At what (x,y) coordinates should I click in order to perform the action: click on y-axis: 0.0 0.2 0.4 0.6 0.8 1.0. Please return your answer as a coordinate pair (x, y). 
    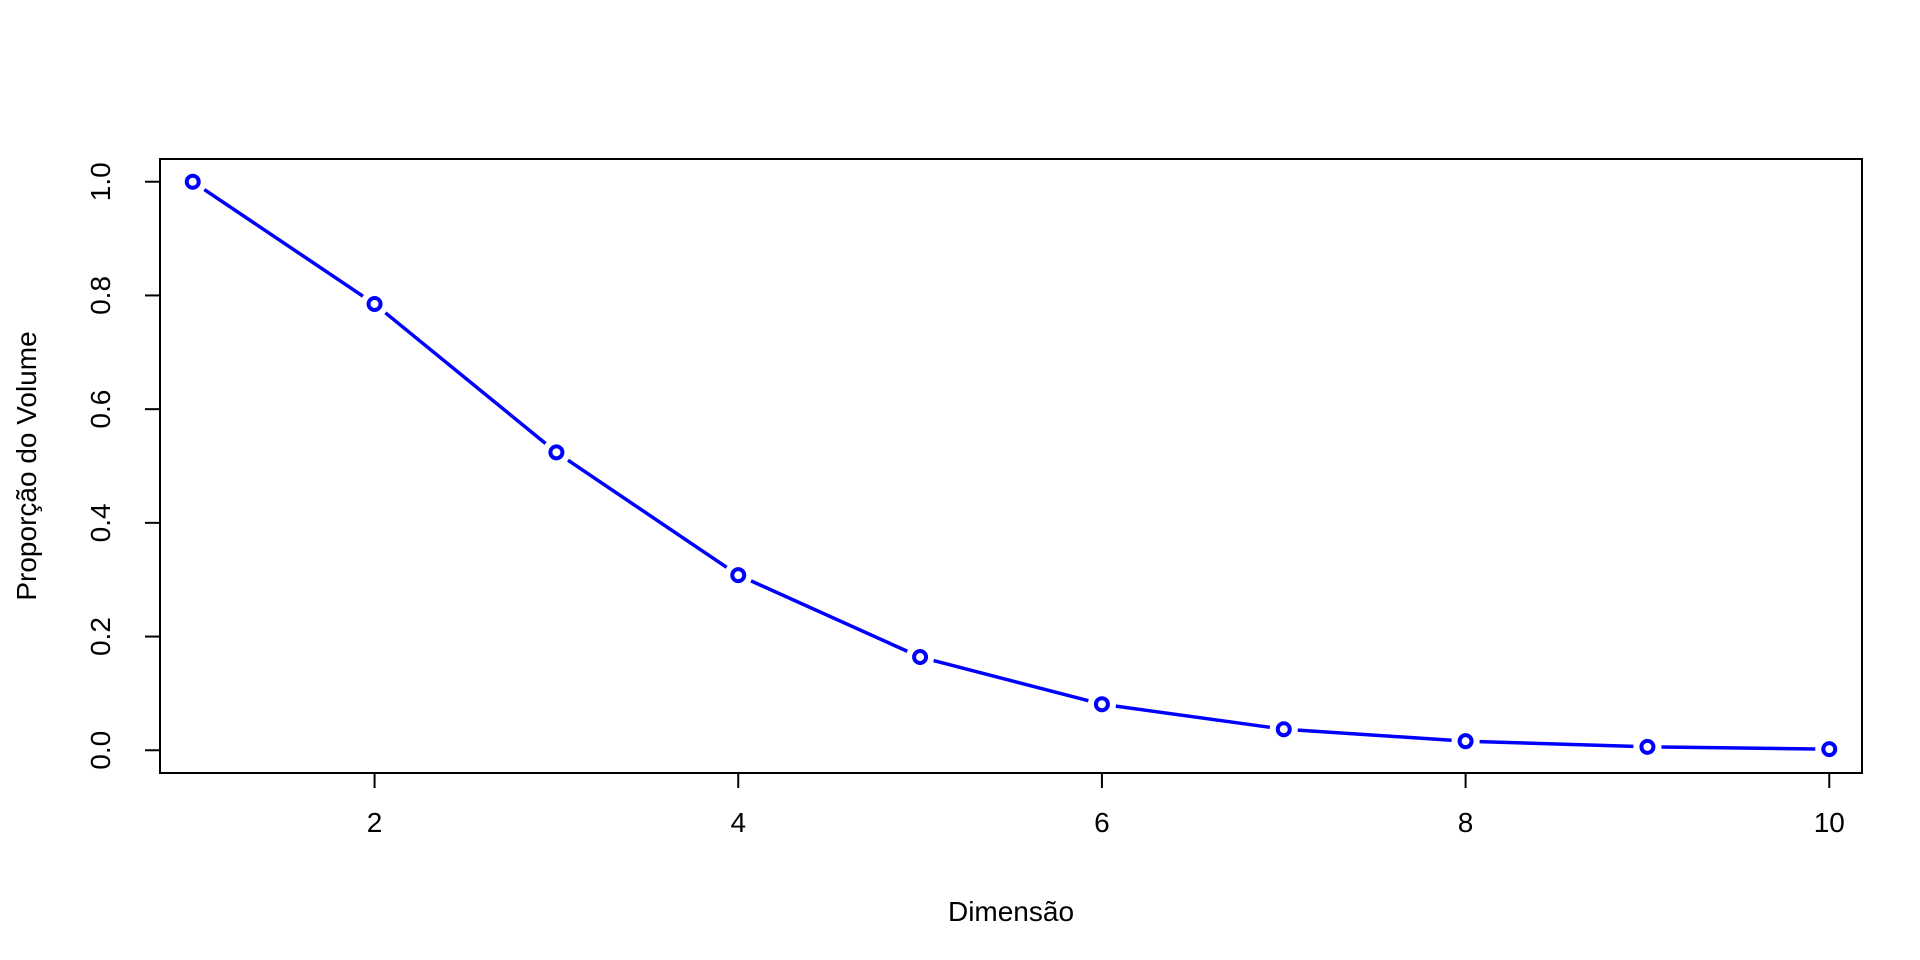
    Looking at the image, I should click on (123, 466).